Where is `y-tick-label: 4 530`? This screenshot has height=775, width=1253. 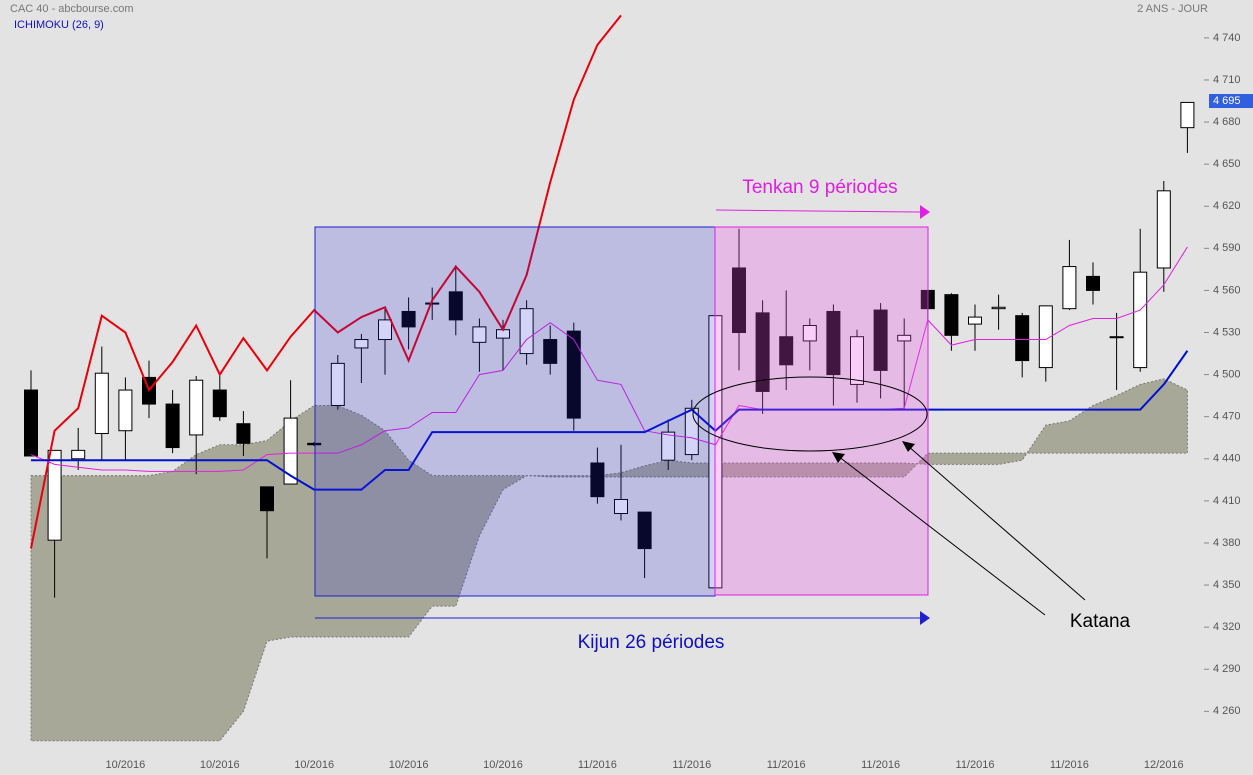 y-tick-label: 4 530 is located at coordinates (1227, 332).